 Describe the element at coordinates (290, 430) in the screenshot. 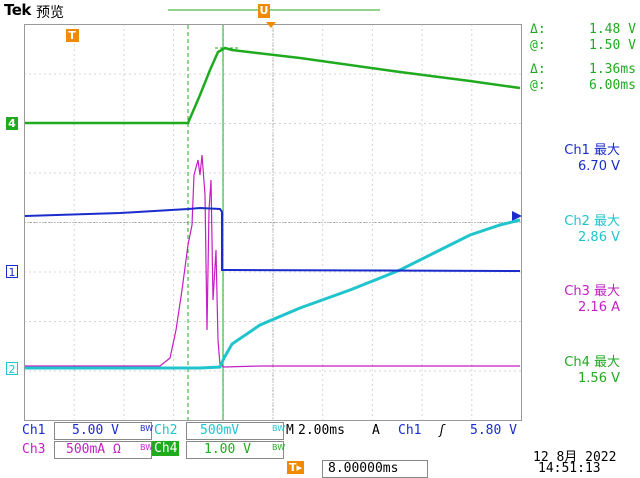

I see `timebase-prefix: M` at that location.